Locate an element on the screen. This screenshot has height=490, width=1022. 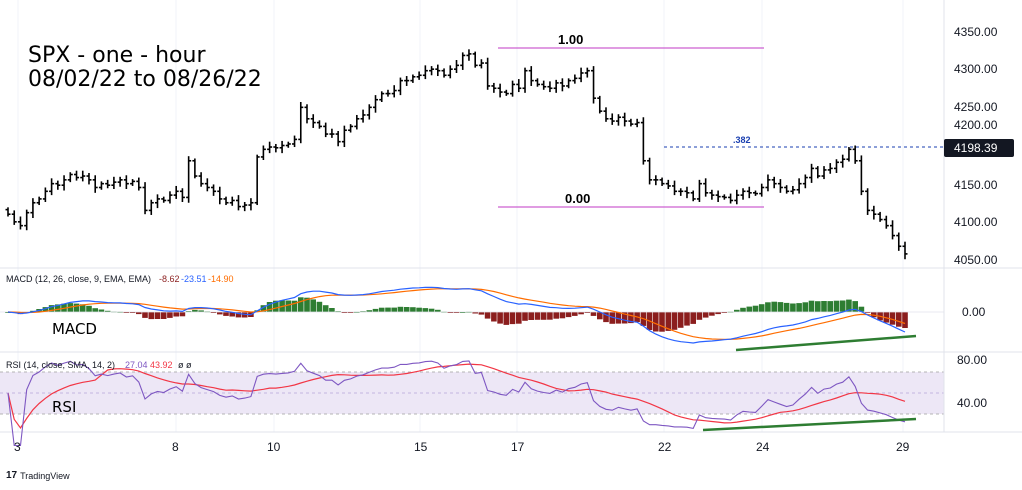
macd-label: MACD is located at coordinates (74, 329).